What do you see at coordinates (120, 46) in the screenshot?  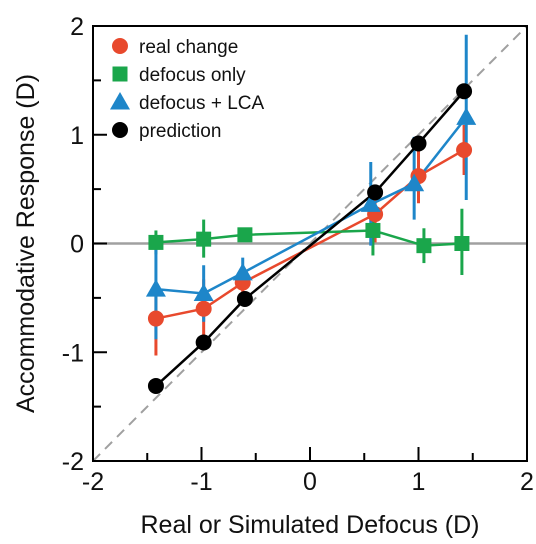 I see `legend-marker-real-change` at bounding box center [120, 46].